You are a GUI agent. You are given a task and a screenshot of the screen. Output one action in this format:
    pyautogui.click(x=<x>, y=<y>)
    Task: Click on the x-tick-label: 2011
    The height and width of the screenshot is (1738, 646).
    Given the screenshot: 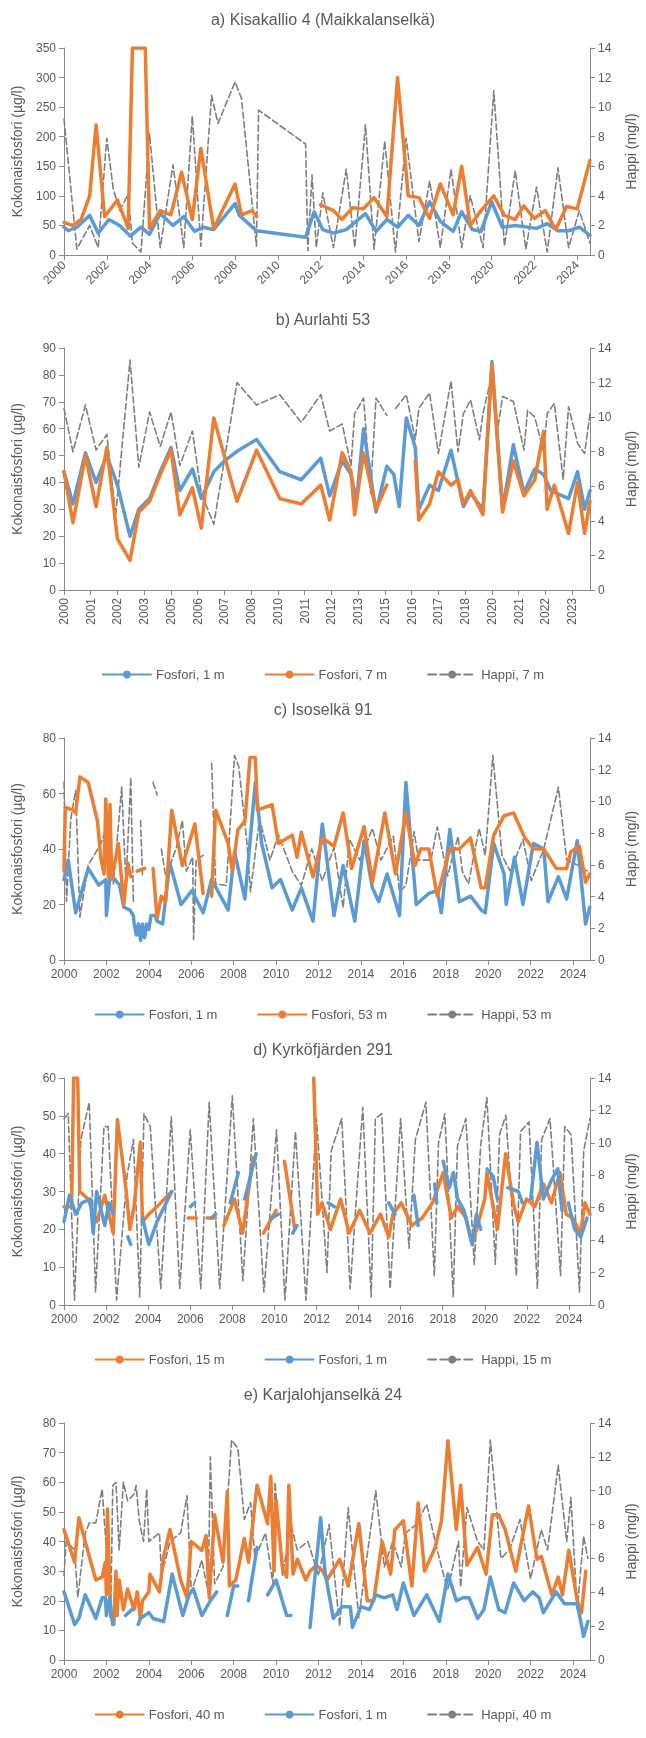 What is the action you would take?
    pyautogui.click(x=304, y=610)
    